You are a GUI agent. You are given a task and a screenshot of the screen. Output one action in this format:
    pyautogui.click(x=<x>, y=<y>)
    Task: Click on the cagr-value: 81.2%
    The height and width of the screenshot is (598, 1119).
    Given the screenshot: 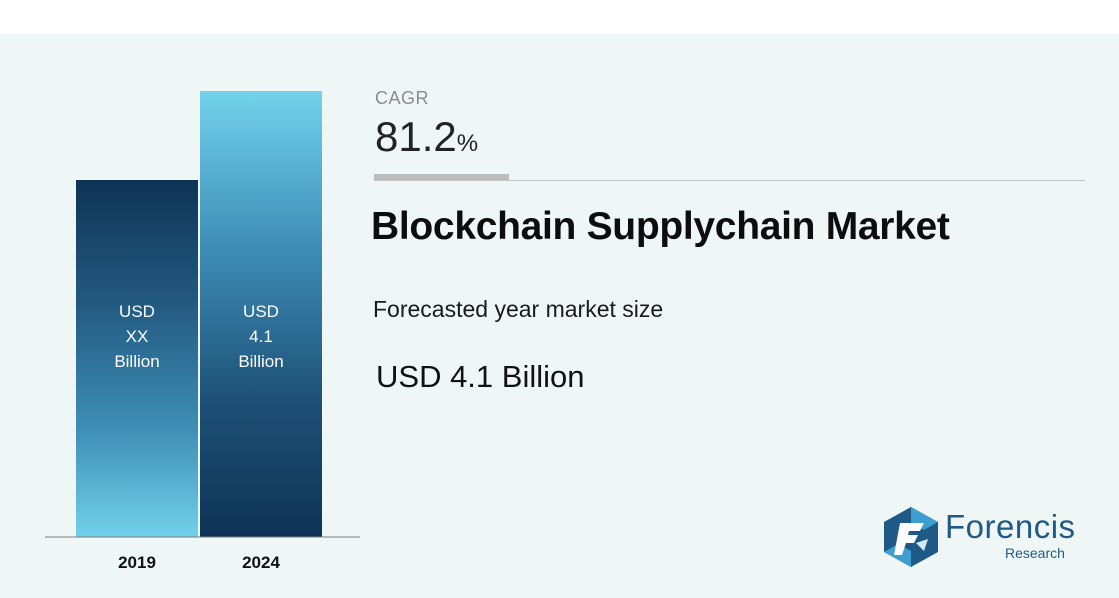 What is the action you would take?
    pyautogui.click(x=426, y=140)
    